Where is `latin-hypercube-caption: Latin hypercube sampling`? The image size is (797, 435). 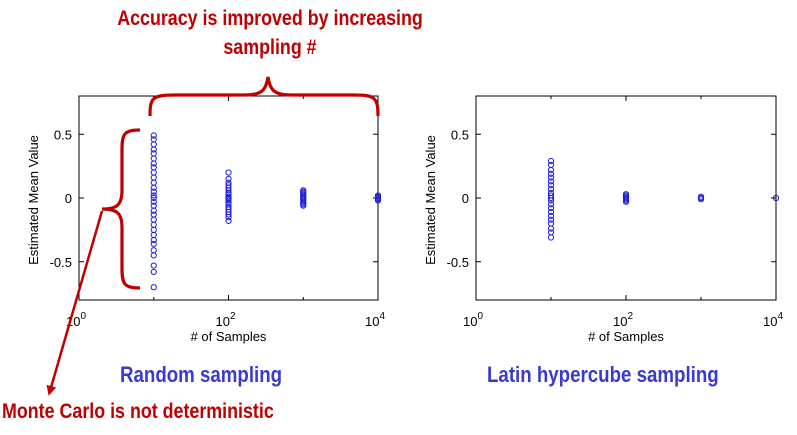 latin-hypercube-caption: Latin hypercube sampling is located at coordinates (603, 374).